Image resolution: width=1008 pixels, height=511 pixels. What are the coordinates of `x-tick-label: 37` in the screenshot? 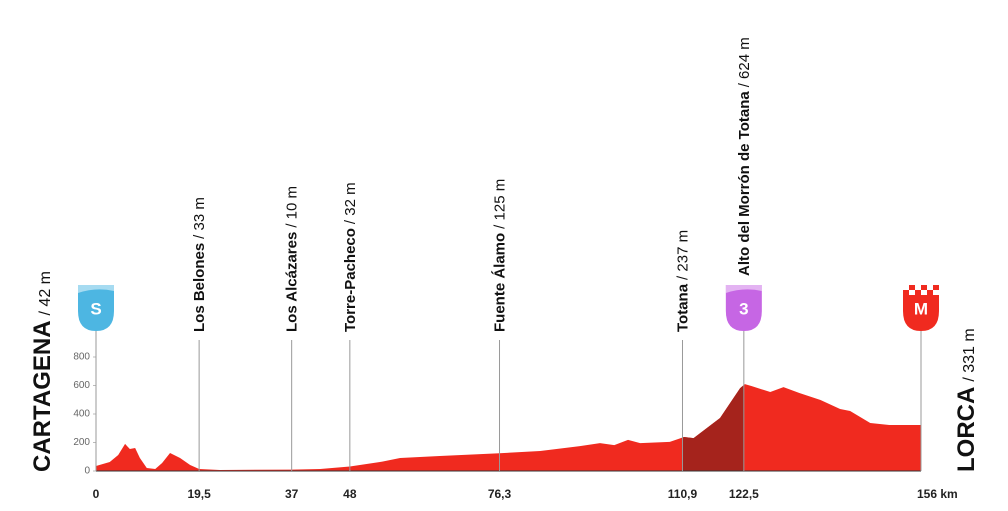 It's located at (292, 494).